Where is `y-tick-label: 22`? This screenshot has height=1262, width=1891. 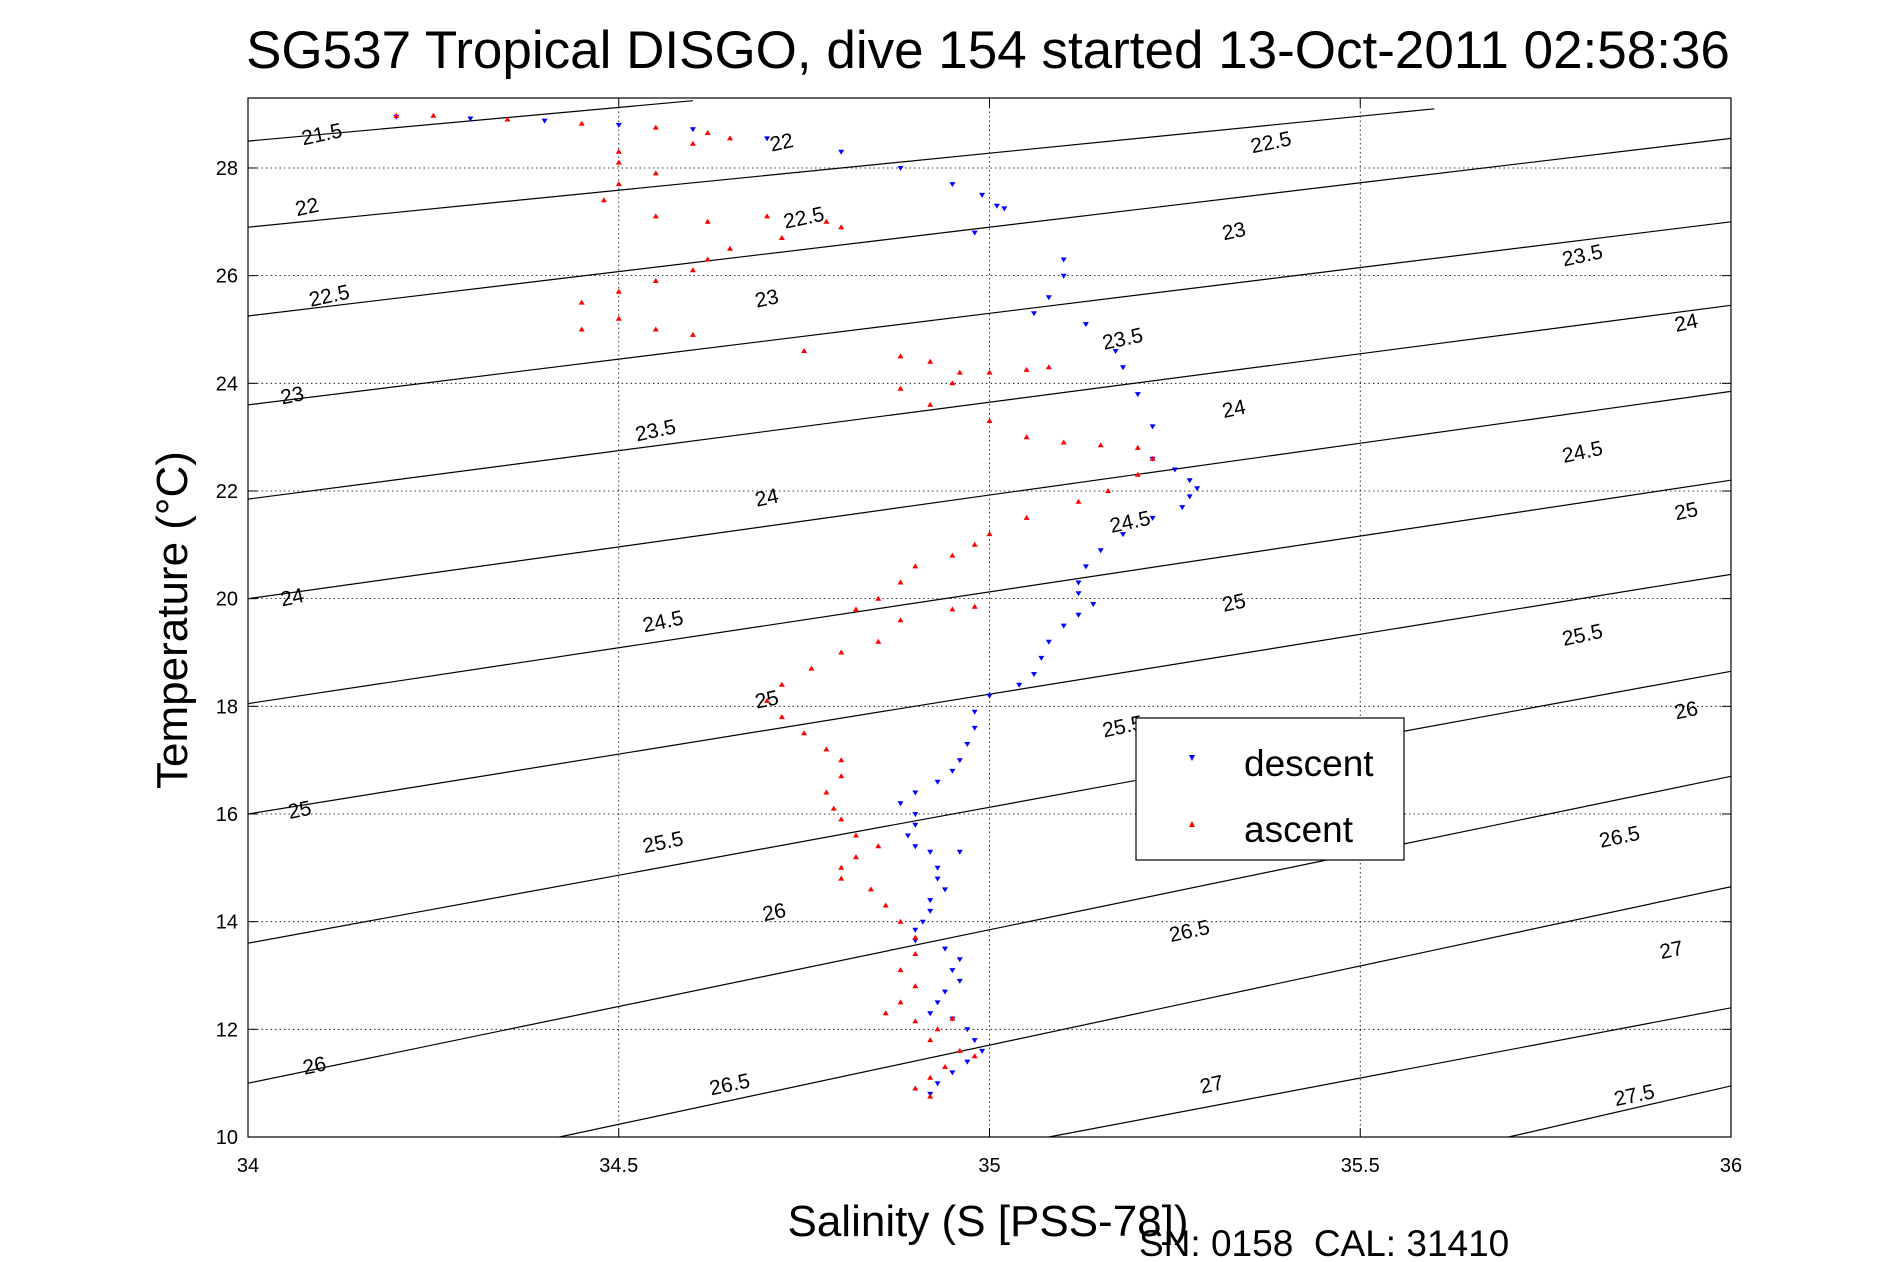 y-tick-label: 22 is located at coordinates (227, 492).